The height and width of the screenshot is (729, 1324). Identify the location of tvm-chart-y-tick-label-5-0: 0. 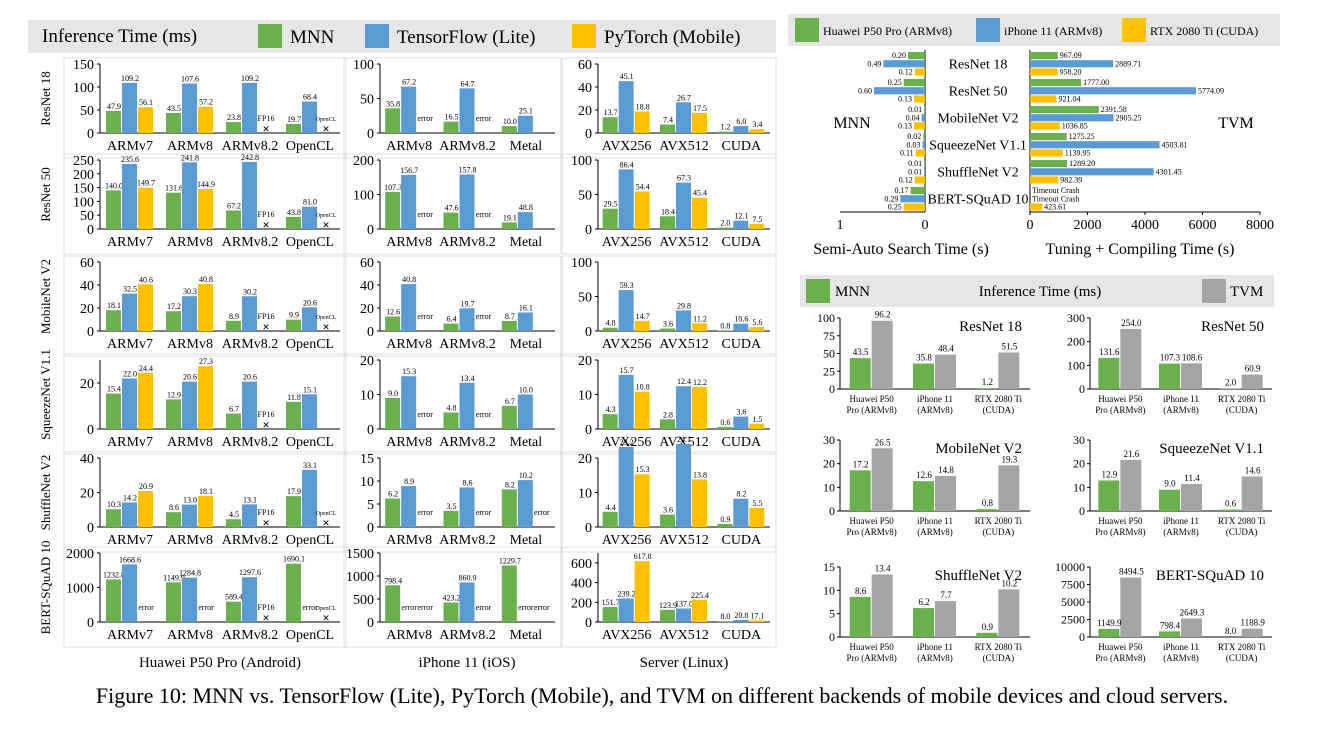
(1082, 637).